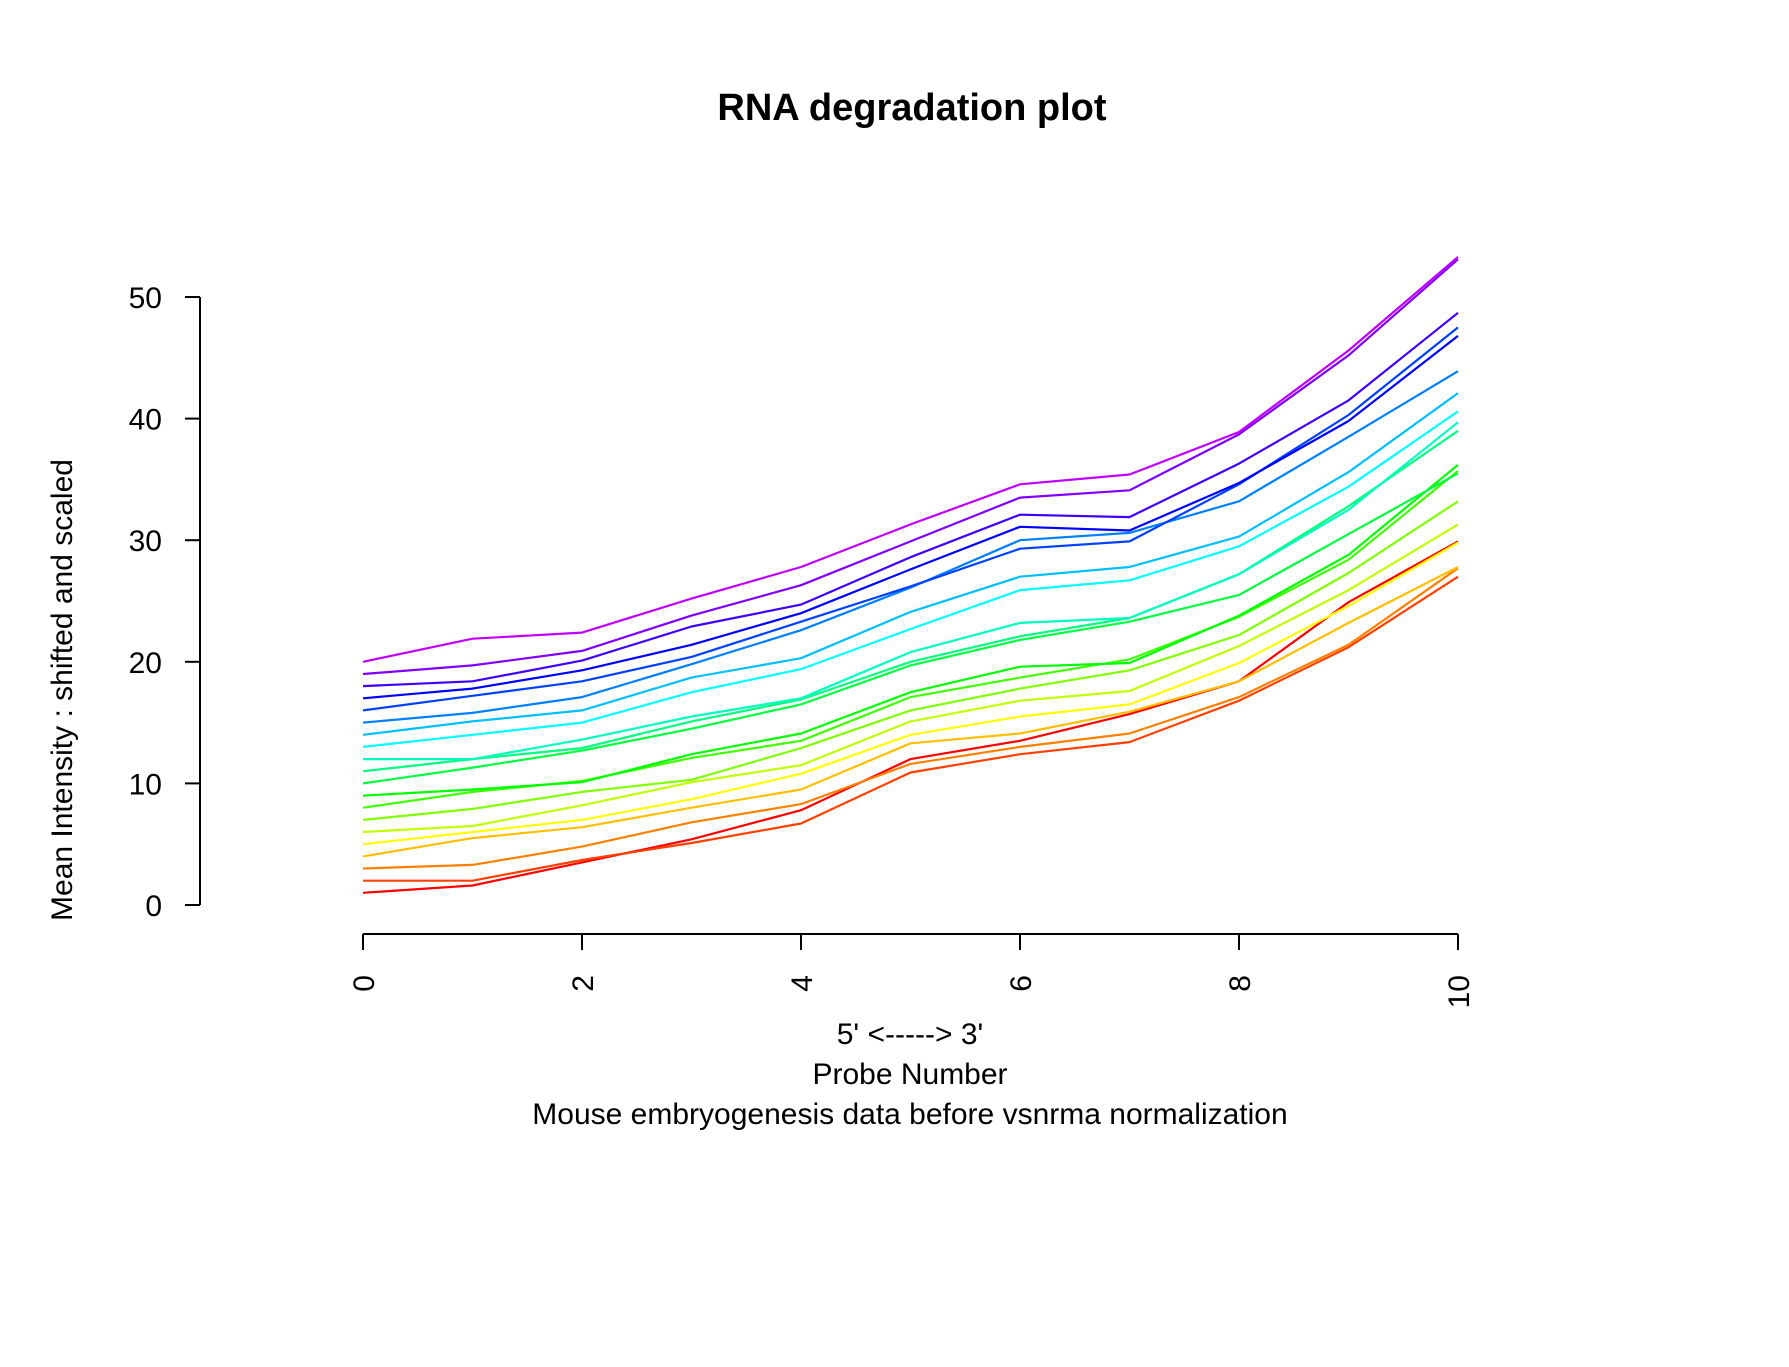  What do you see at coordinates (145, 784) in the screenshot?
I see `y-tick-label: 10` at bounding box center [145, 784].